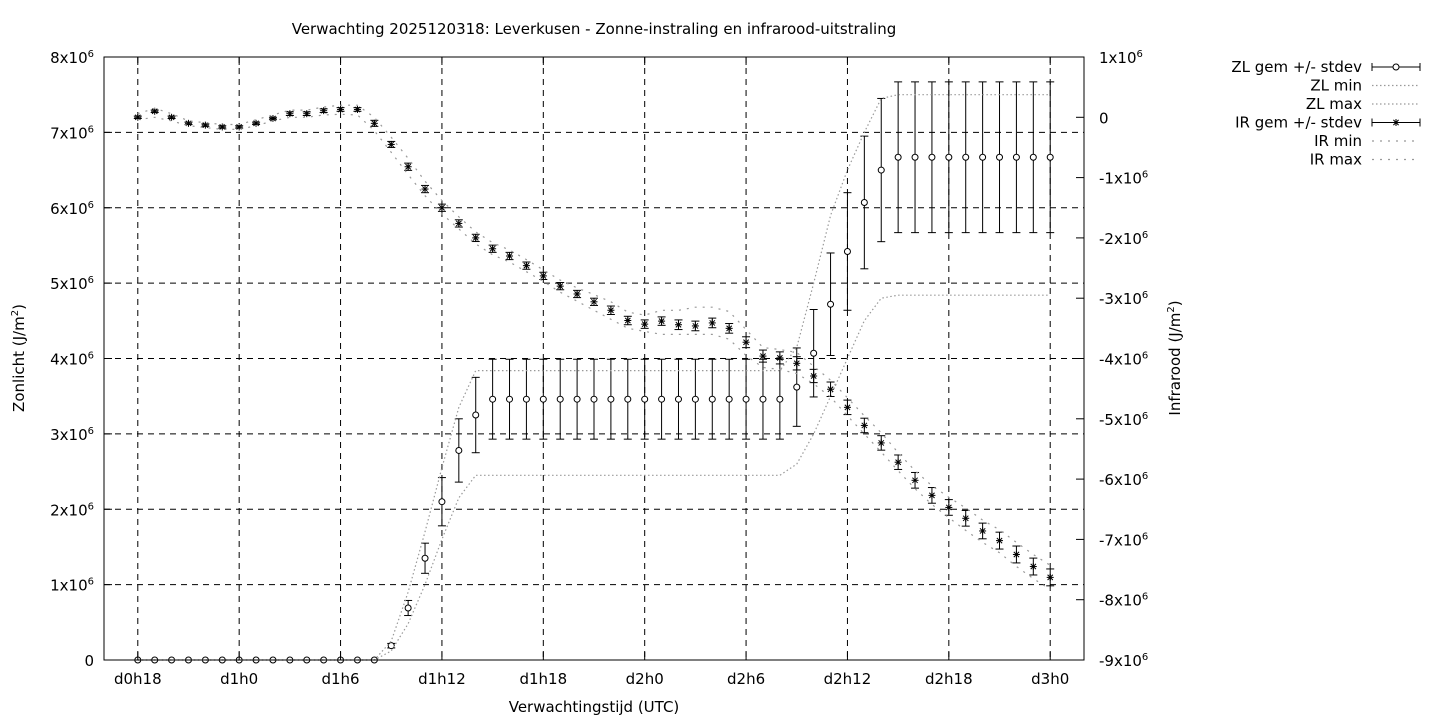 This screenshot has width=1440, height=724. Describe the element at coordinates (1123, 661) in the screenshot. I see `y-right-tick-label: -9x10⁶` at that location.